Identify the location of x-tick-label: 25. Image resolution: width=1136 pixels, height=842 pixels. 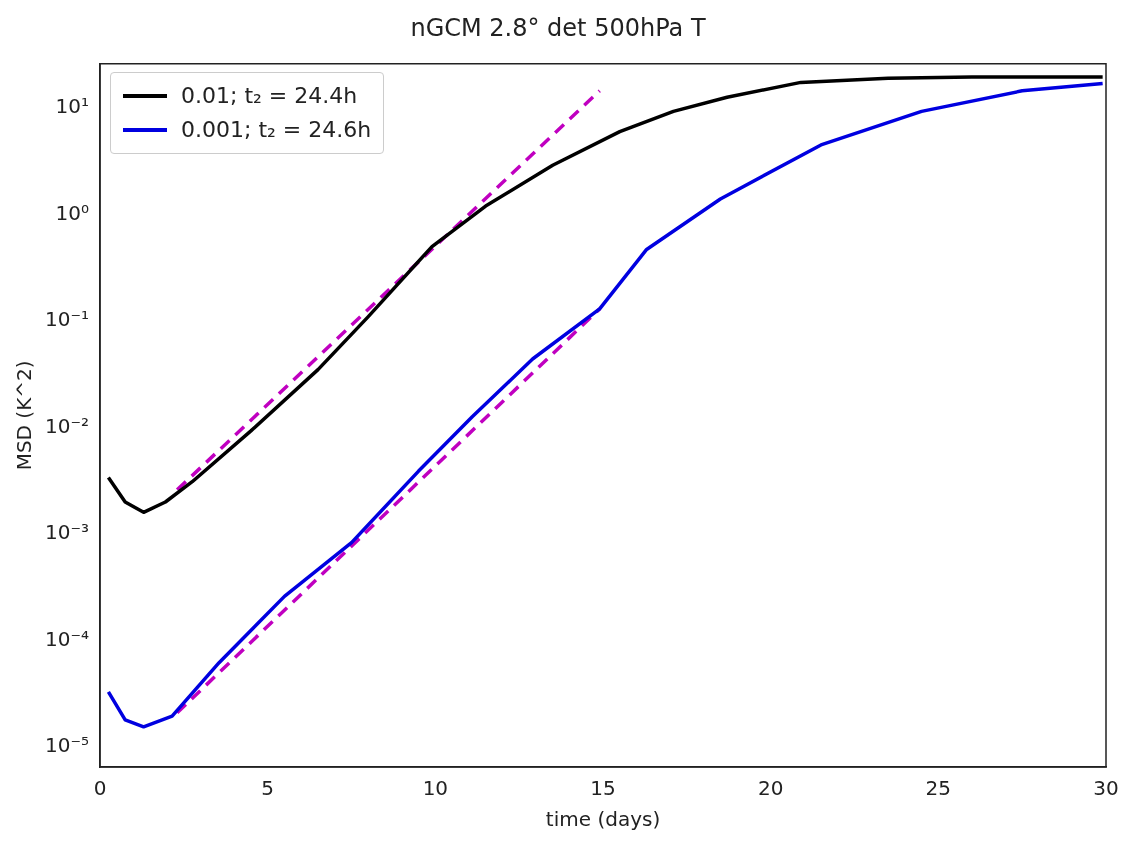
(938, 788).